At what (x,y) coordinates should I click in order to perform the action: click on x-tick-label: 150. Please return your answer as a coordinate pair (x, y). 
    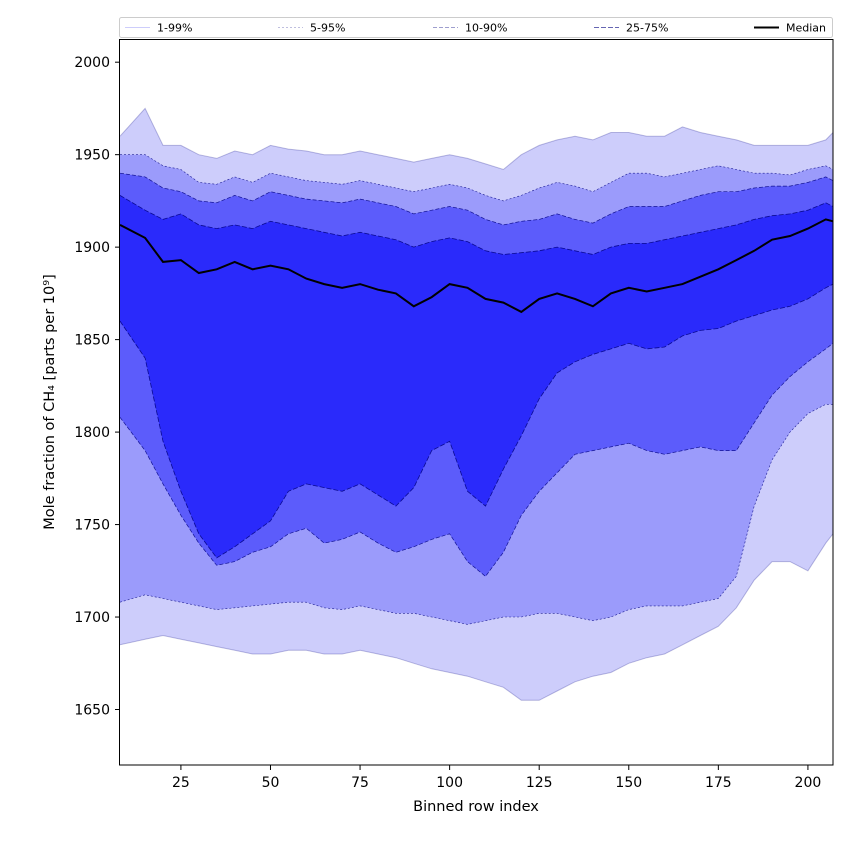
    Looking at the image, I should click on (628, 783).